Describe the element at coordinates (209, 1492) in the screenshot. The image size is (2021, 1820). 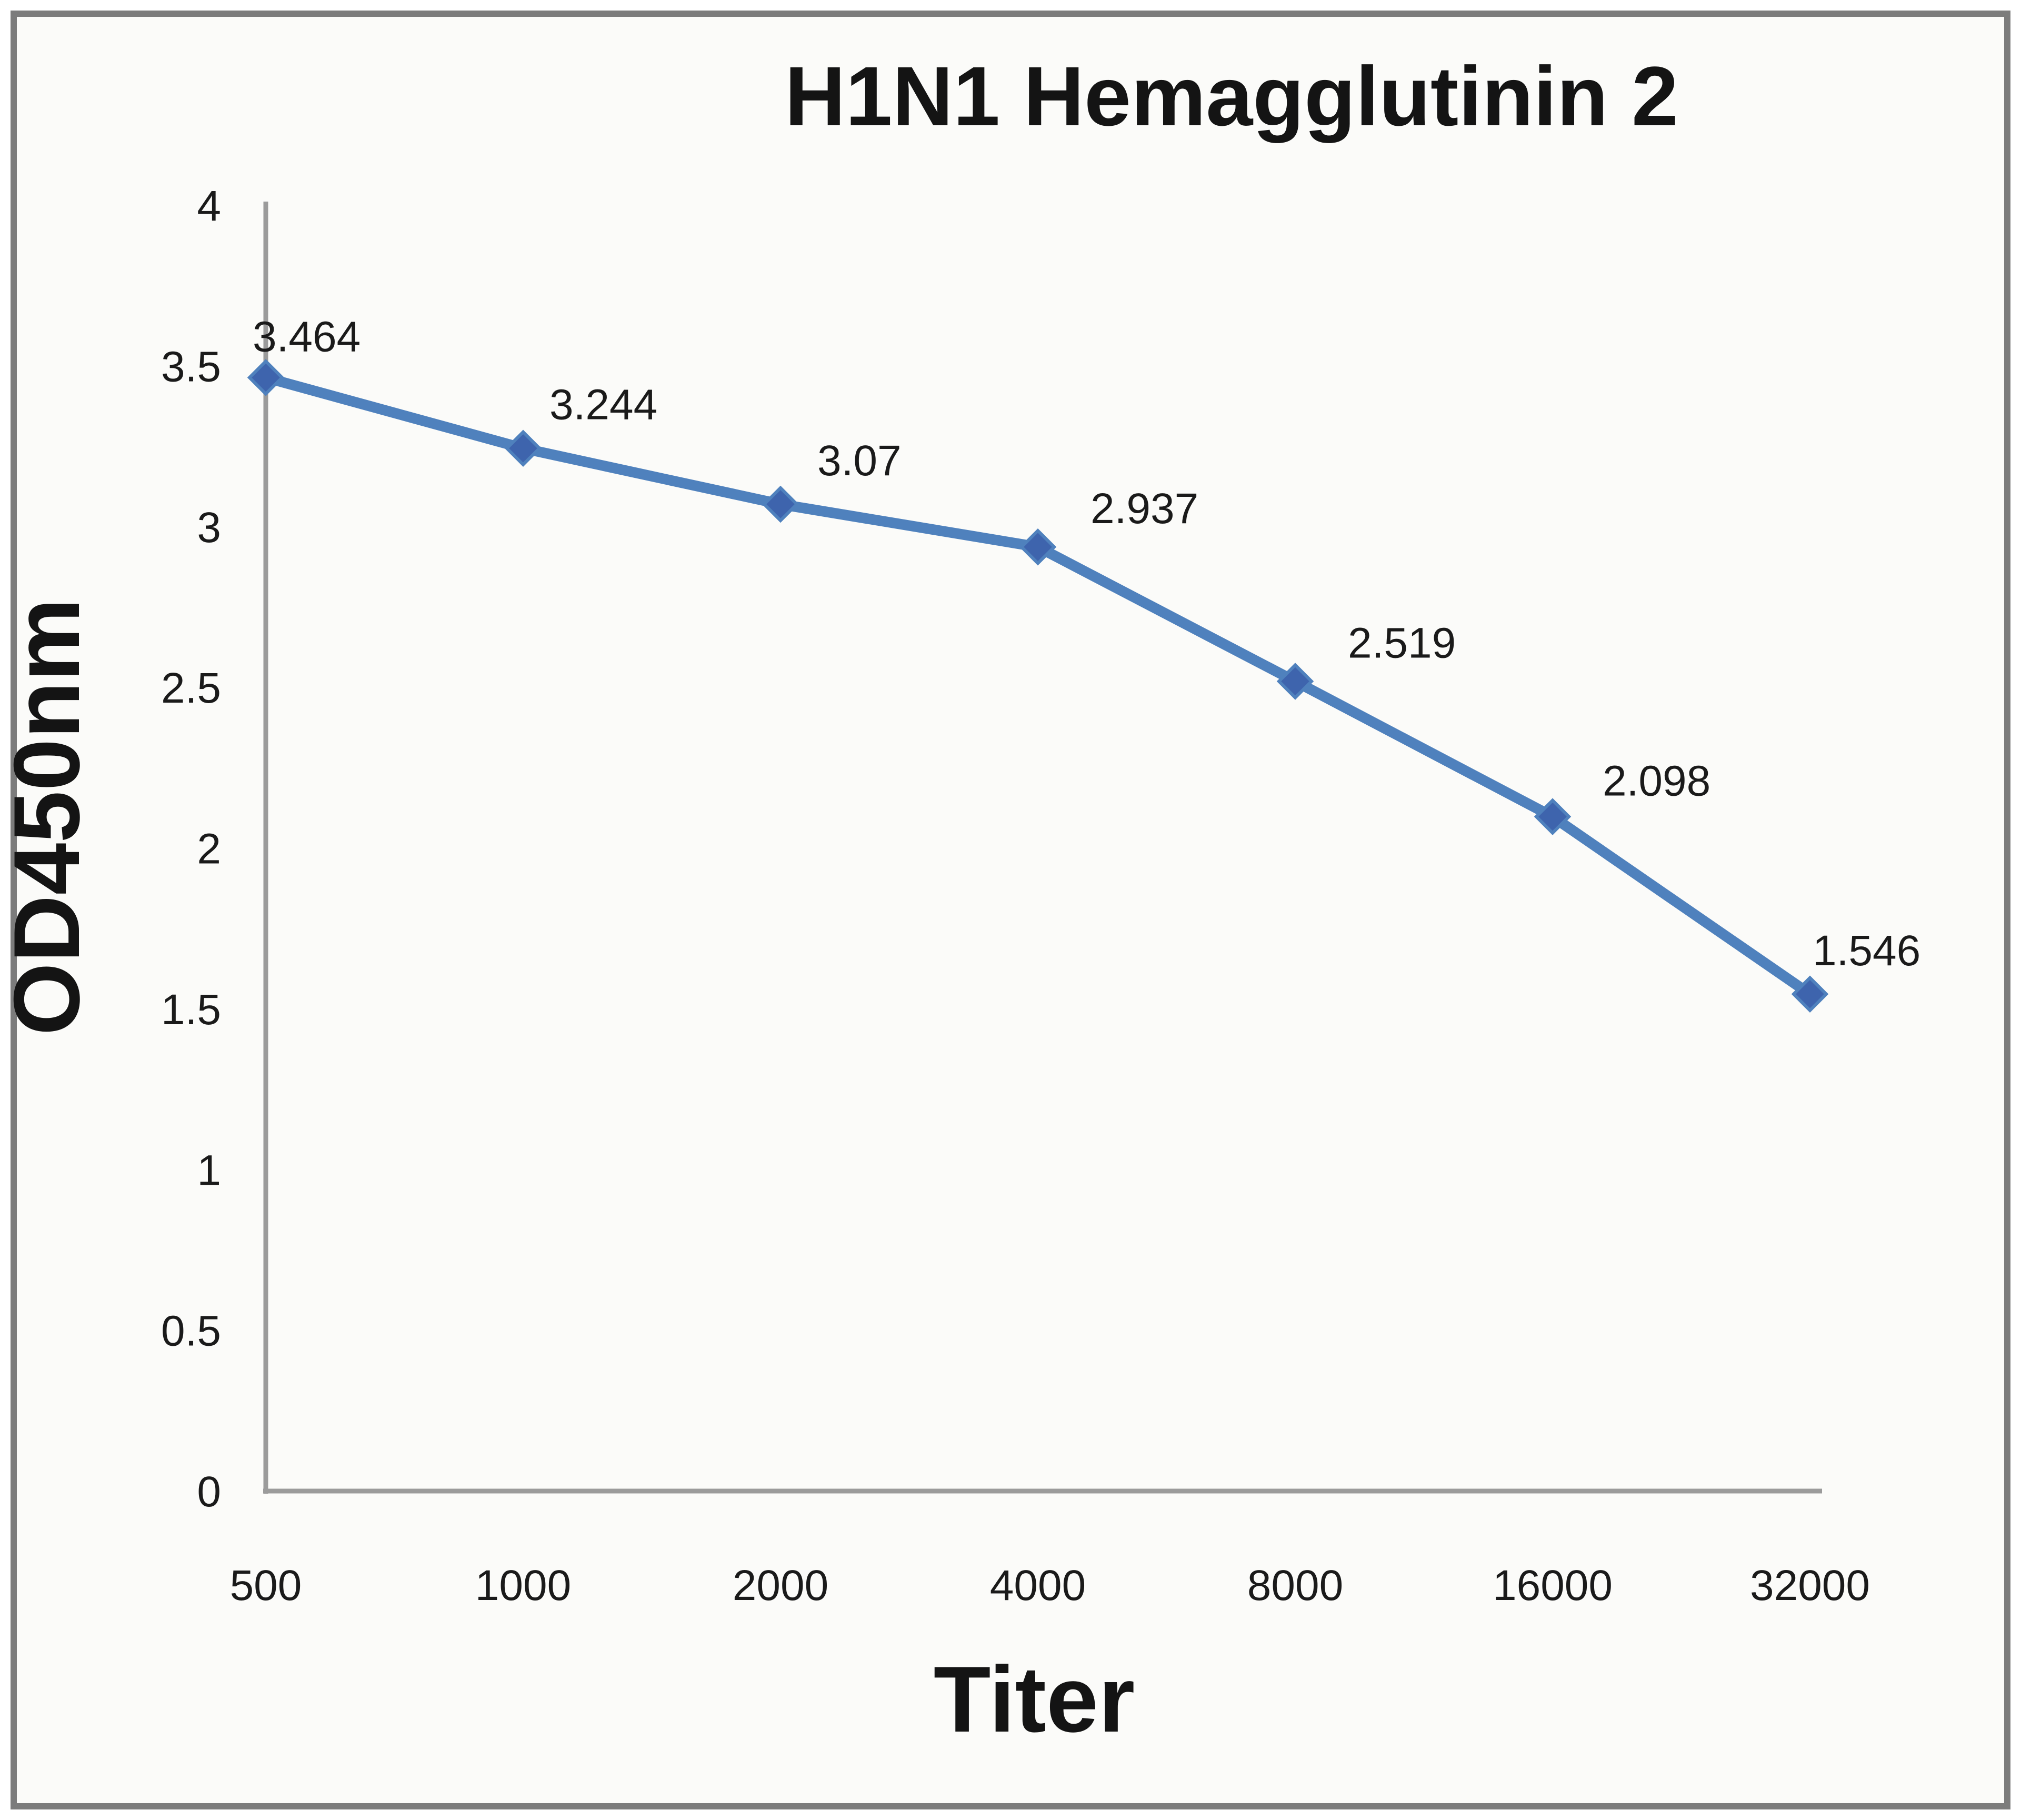
I see `y-tick-label: 0` at that location.